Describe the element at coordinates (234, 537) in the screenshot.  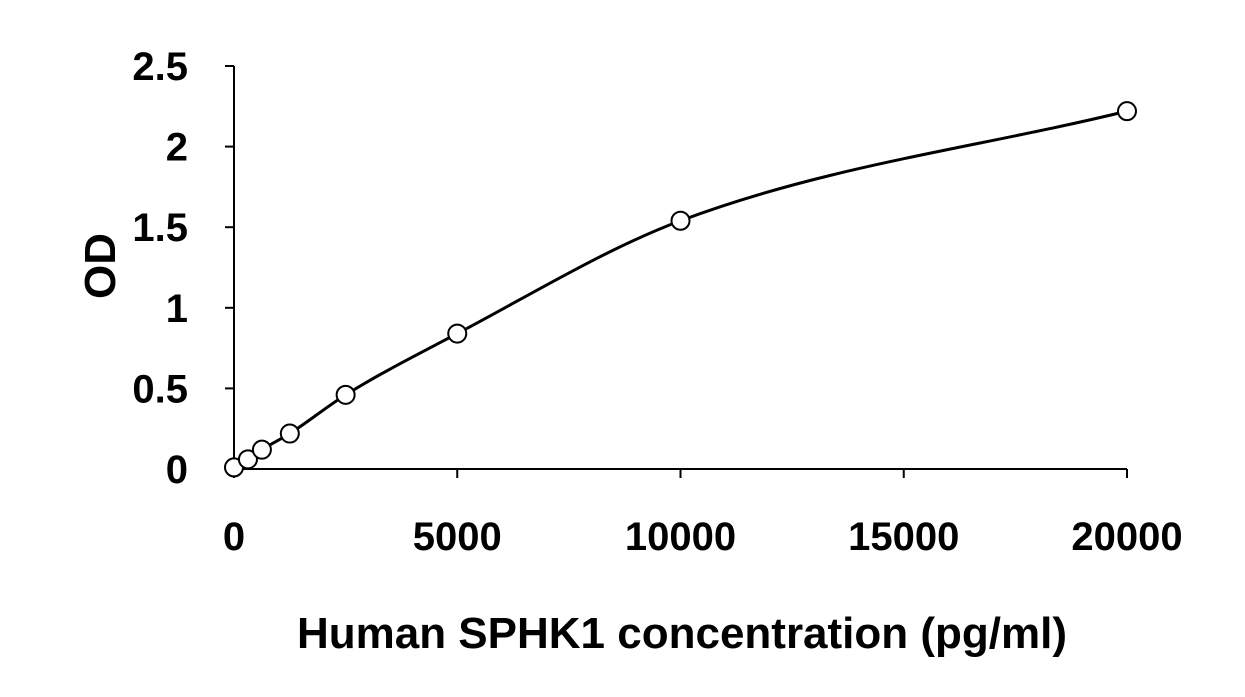
I see `x-tick-label: 0` at that location.